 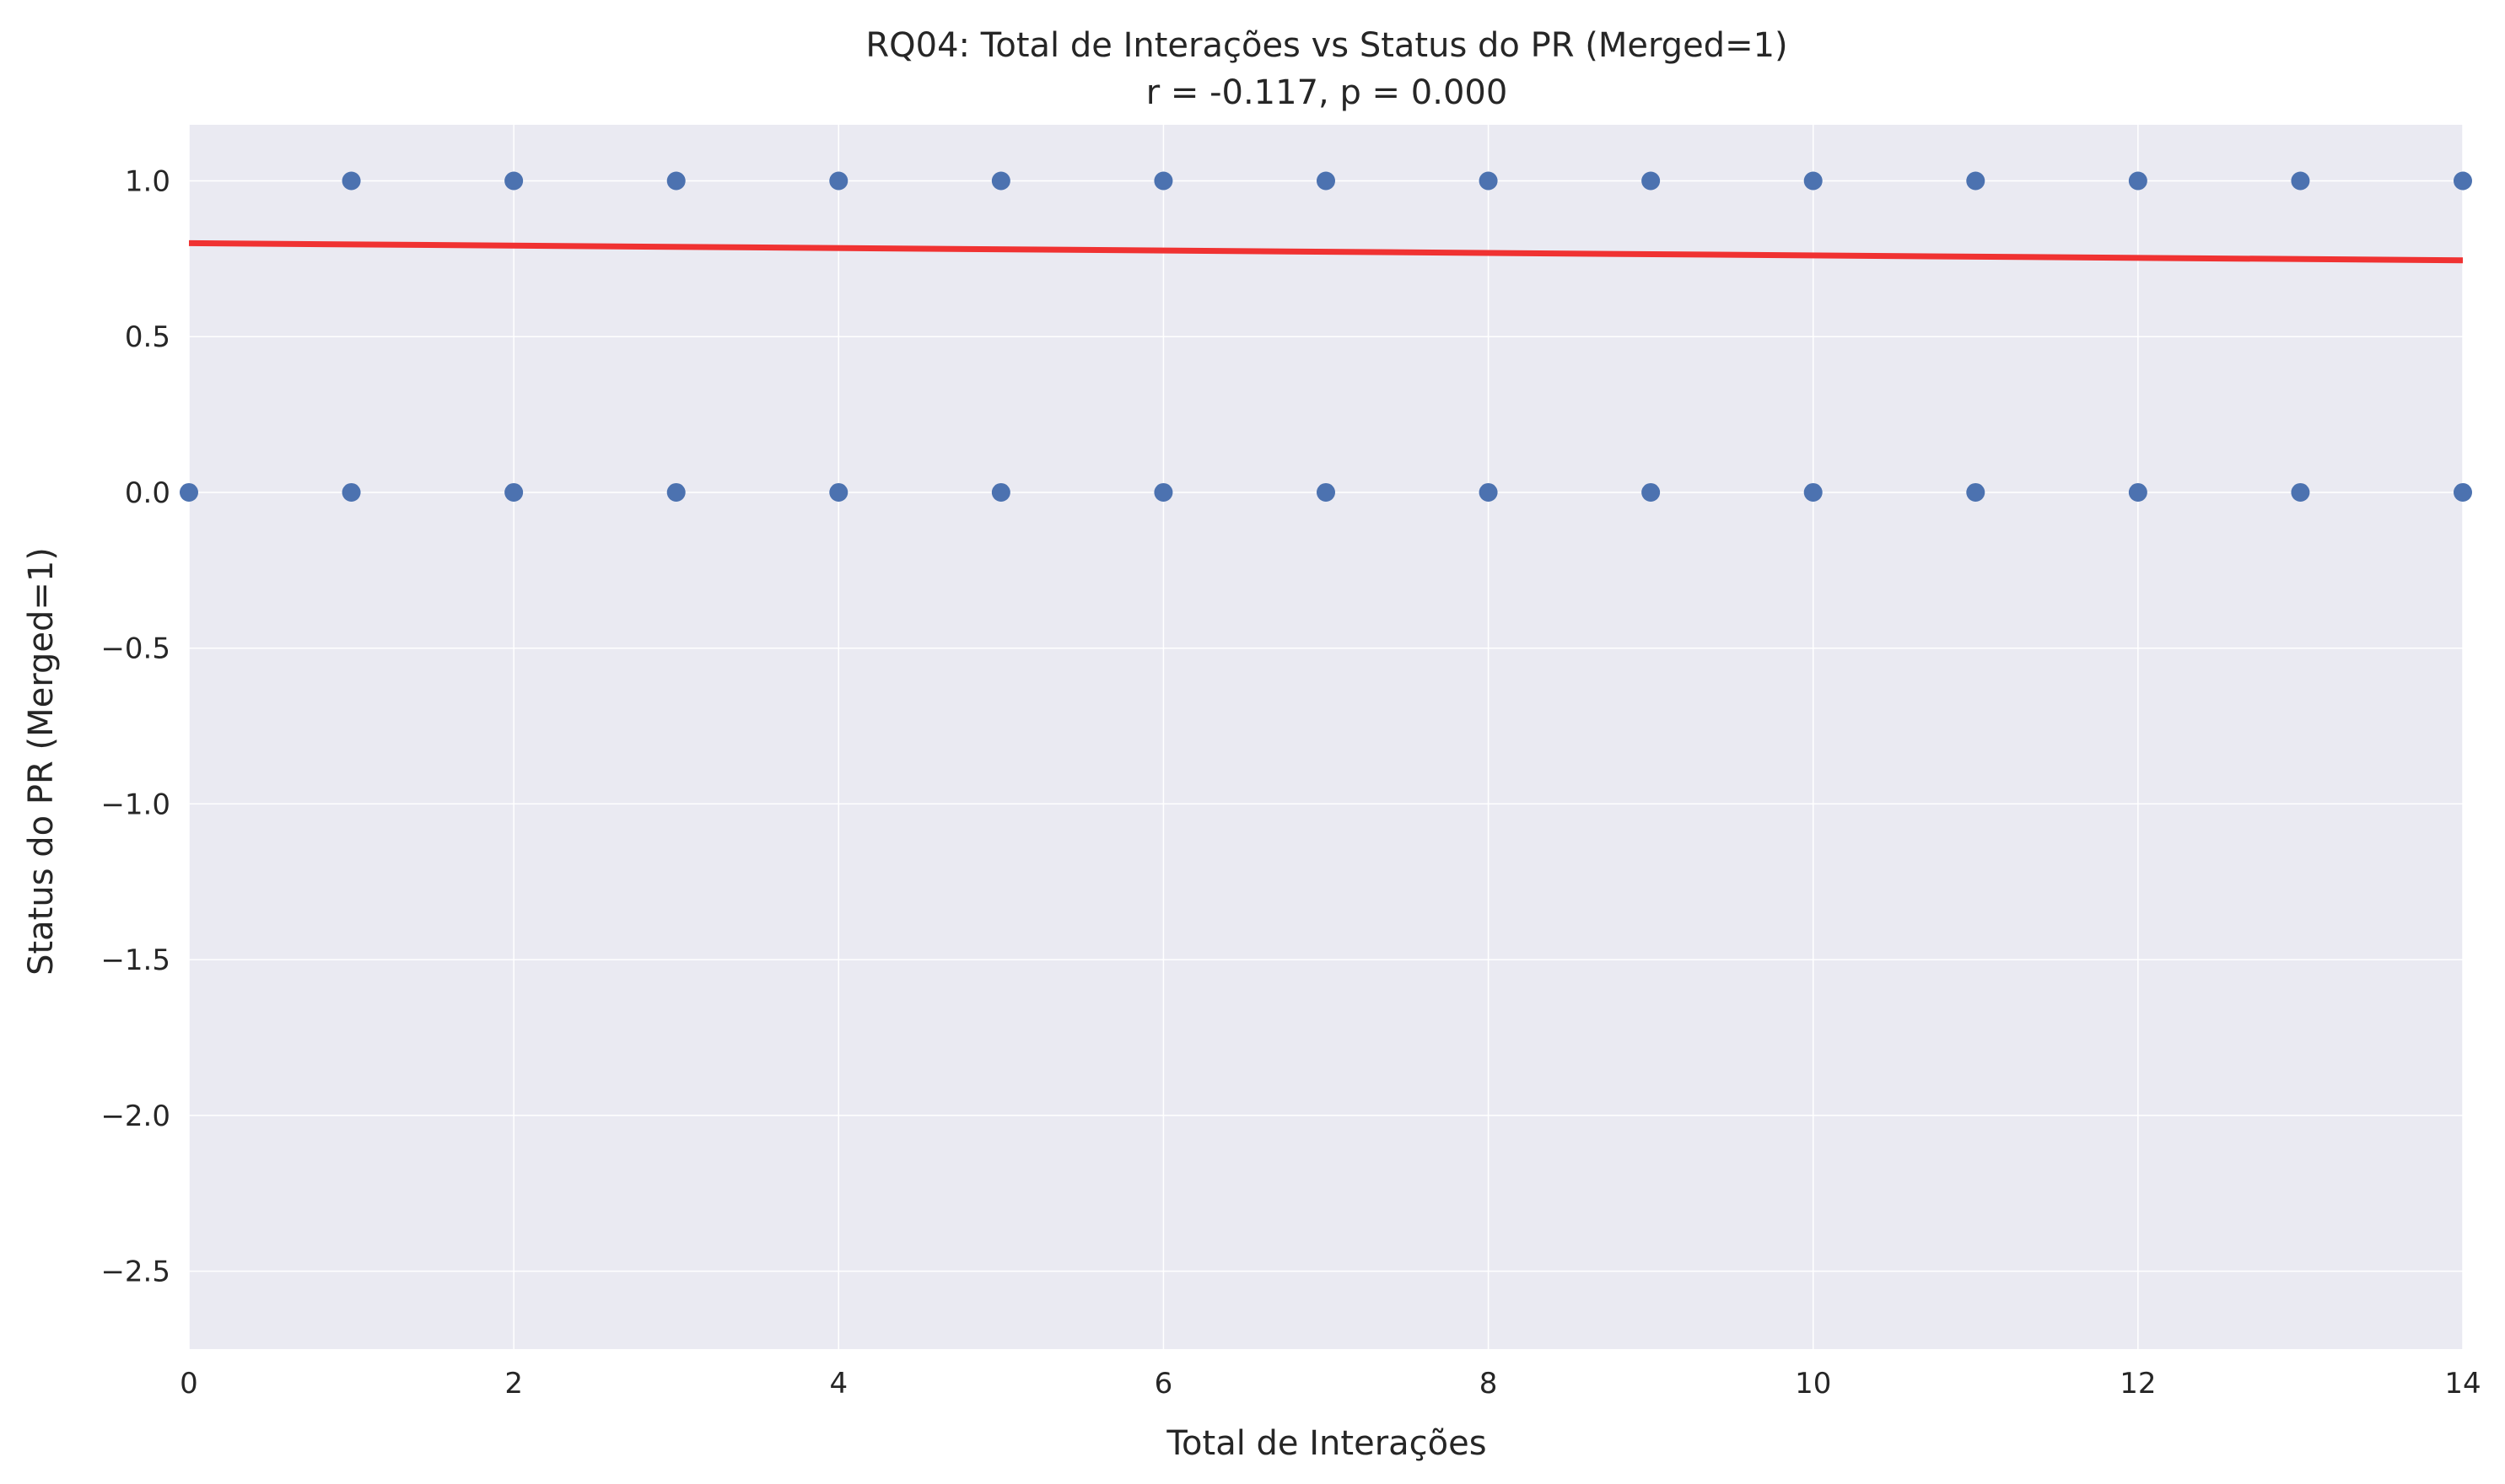 What do you see at coordinates (2138, 1384) in the screenshot?
I see `x-tick-label: 12` at bounding box center [2138, 1384].